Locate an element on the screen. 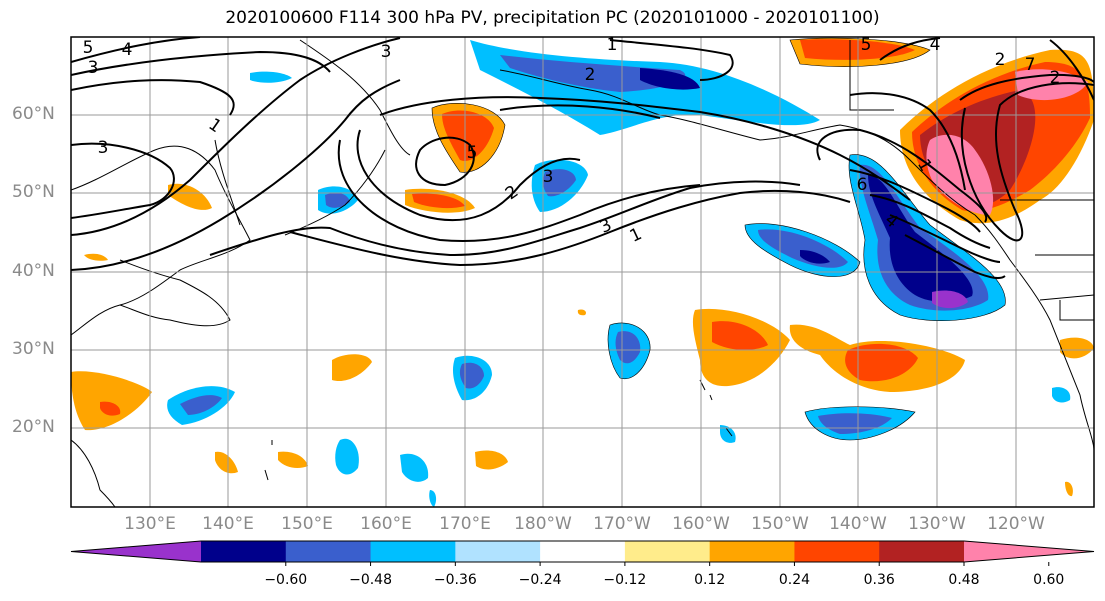  colorbar-tick-label: −0.12 is located at coordinates (625, 580).